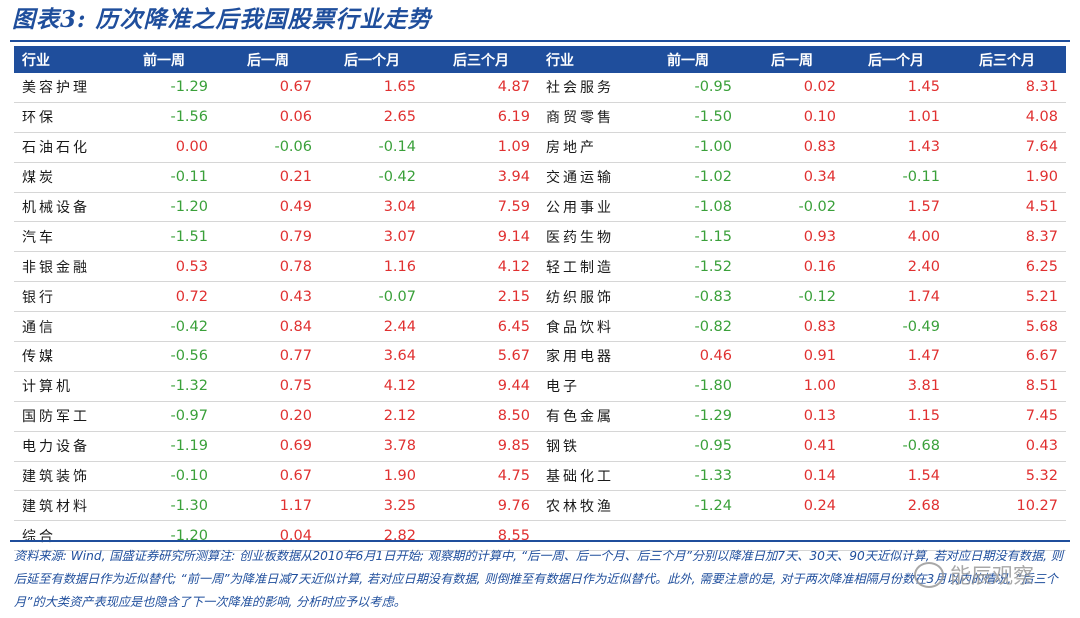 The width and height of the screenshot is (1080, 618). What do you see at coordinates (792, 416) in the screenshot?
I see `value-cell: 0.13` at bounding box center [792, 416].